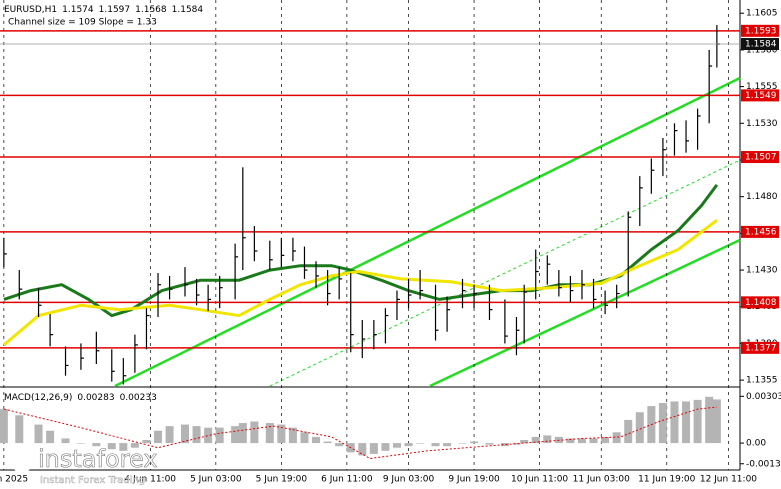 This screenshot has width=781, height=489. I want to click on header-part: 1.1574, so click(78, 10).